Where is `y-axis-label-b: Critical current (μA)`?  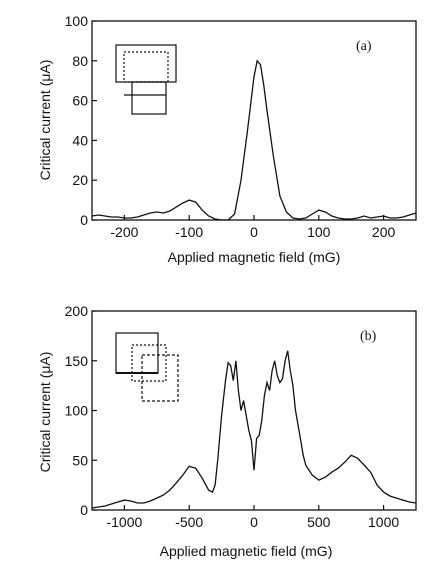 y-axis-label-b: Critical current (μA) is located at coordinates (45, 412).